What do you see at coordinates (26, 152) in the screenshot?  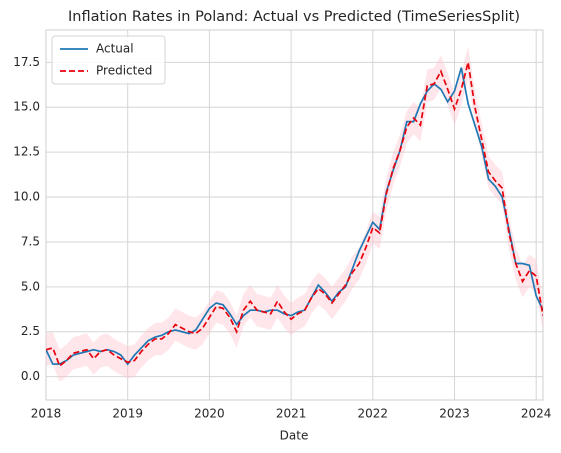 I see `y-tick-label: 12.5` at bounding box center [26, 152].